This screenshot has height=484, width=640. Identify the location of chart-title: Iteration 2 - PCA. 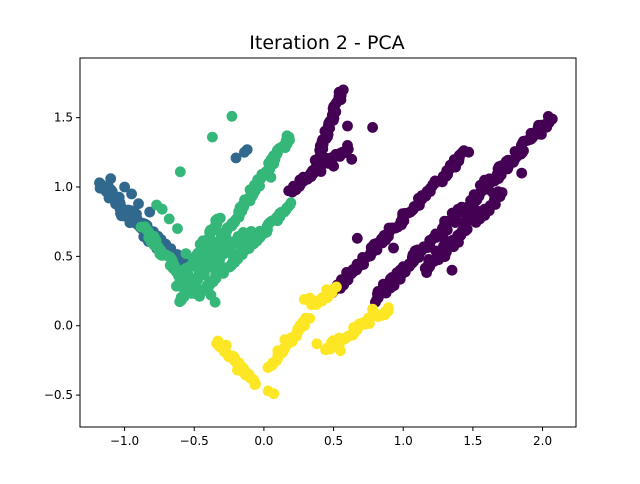
(326, 43).